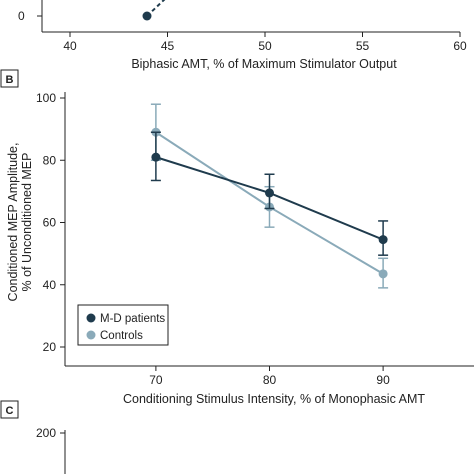 The image size is (474, 474). What do you see at coordinates (168, 46) in the screenshot?
I see `panel-a-x-tick-label: 45` at bounding box center [168, 46].